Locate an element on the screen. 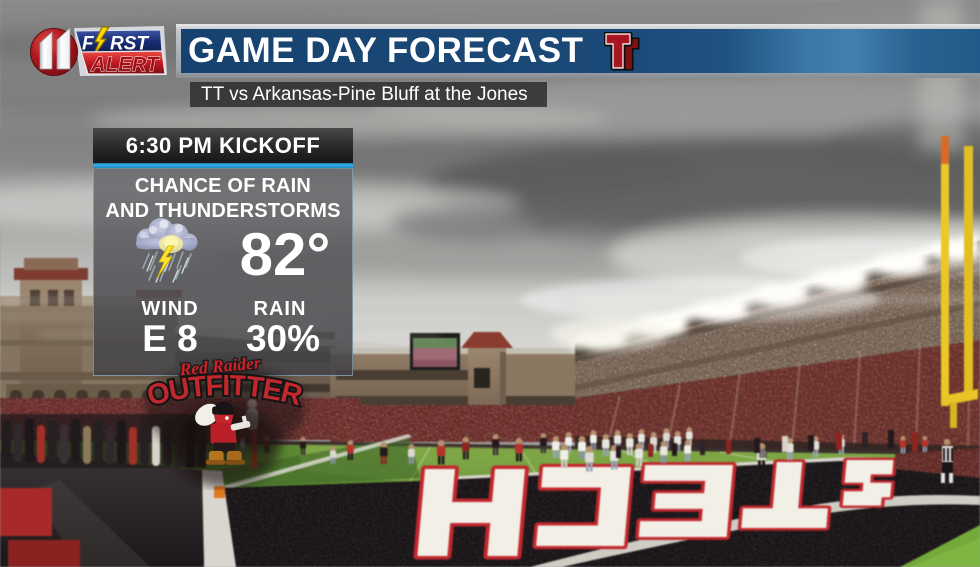 The height and width of the screenshot is (567, 980). svg-text: F is located at coordinates (88, 44).